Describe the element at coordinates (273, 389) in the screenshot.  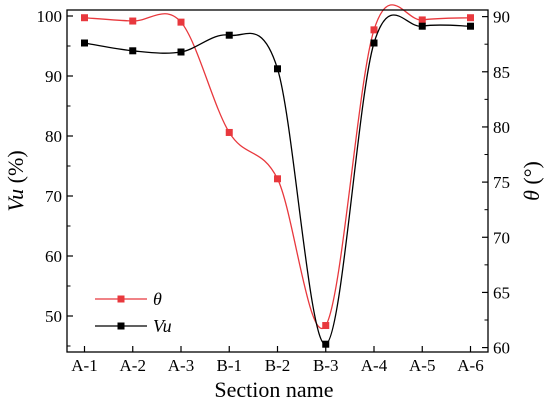
I see `x-axis-title: Section name` at that location.